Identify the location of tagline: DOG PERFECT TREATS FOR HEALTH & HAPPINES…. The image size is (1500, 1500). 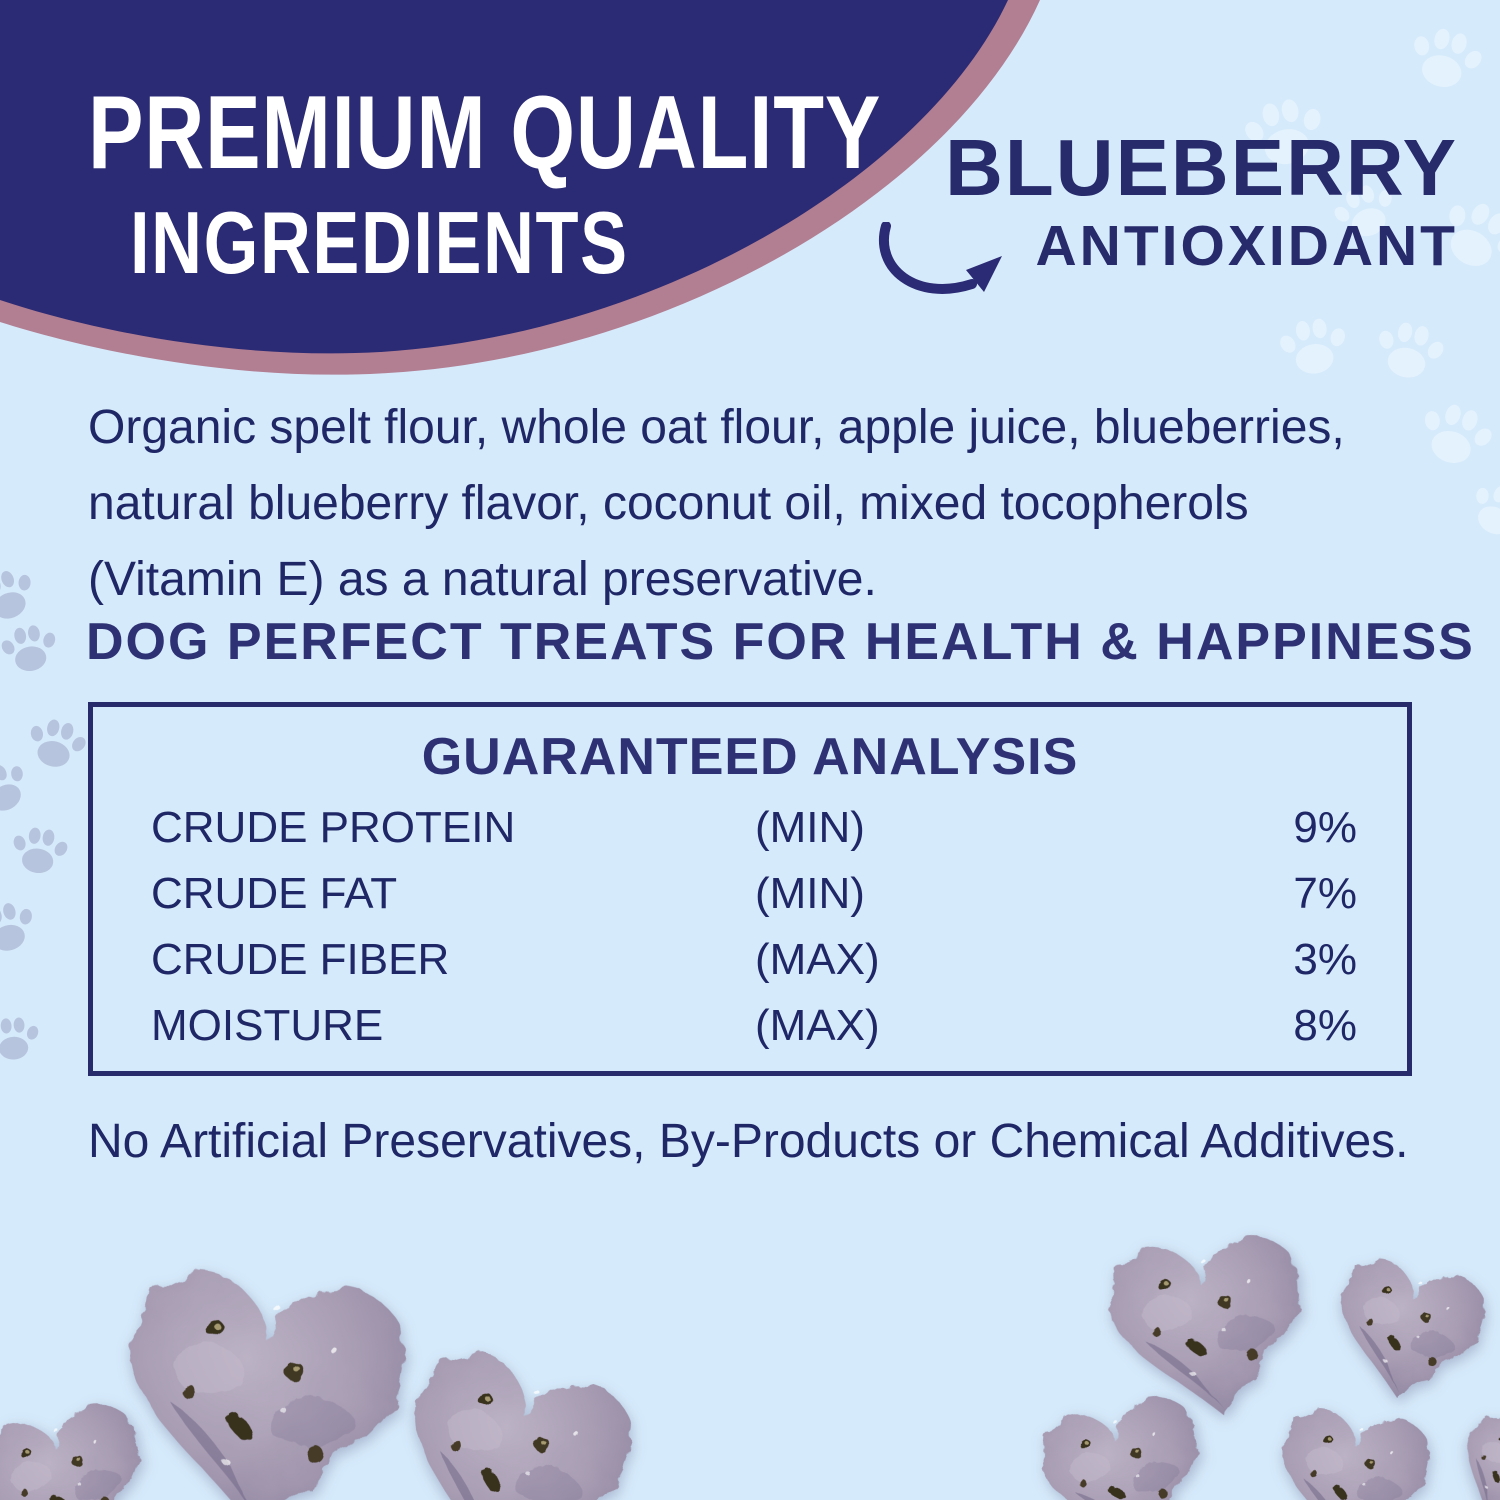
(780, 642).